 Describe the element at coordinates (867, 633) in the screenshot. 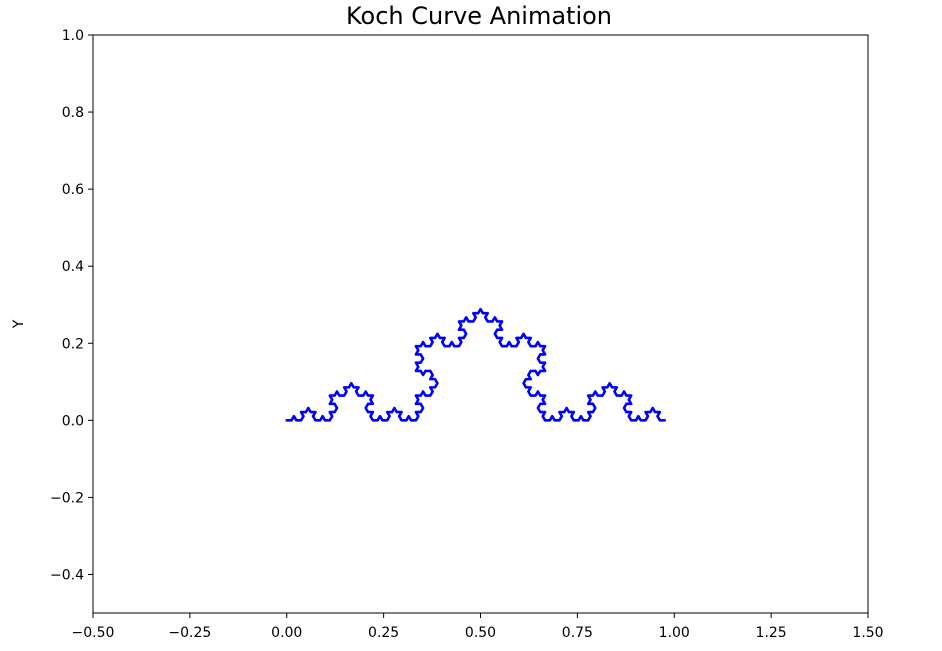

I see `x-tick-label: 1.50` at that location.